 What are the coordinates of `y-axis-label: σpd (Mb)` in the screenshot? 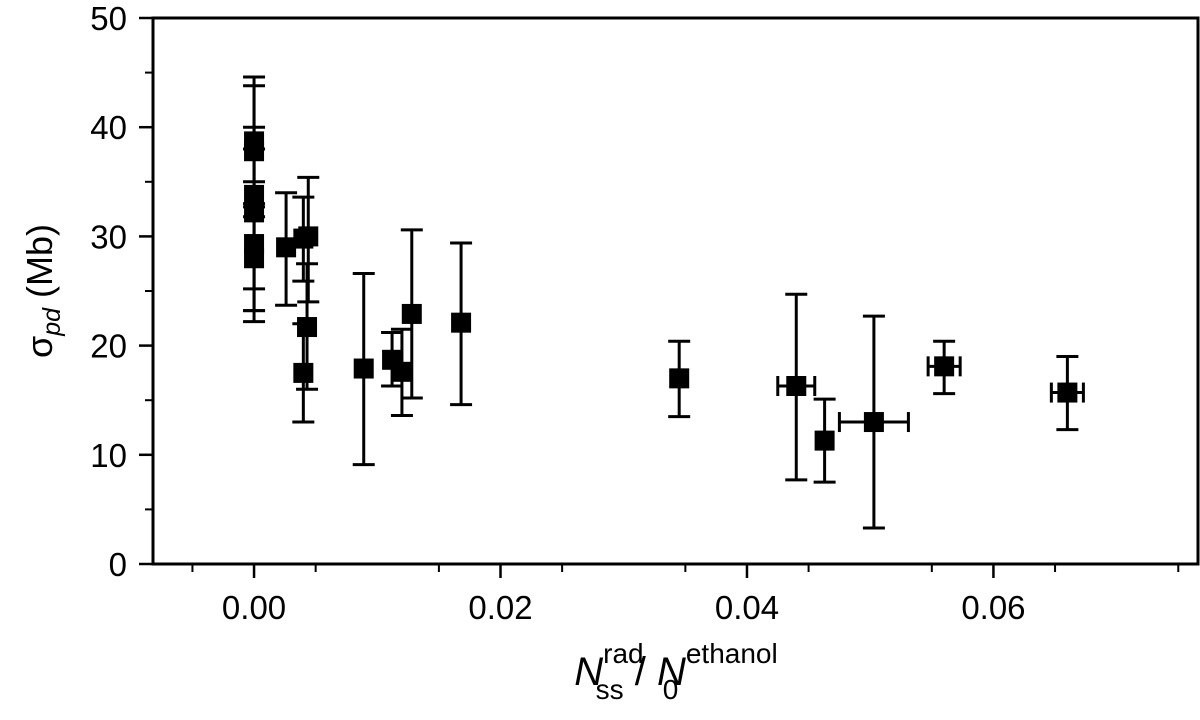 It's located at (42, 291).